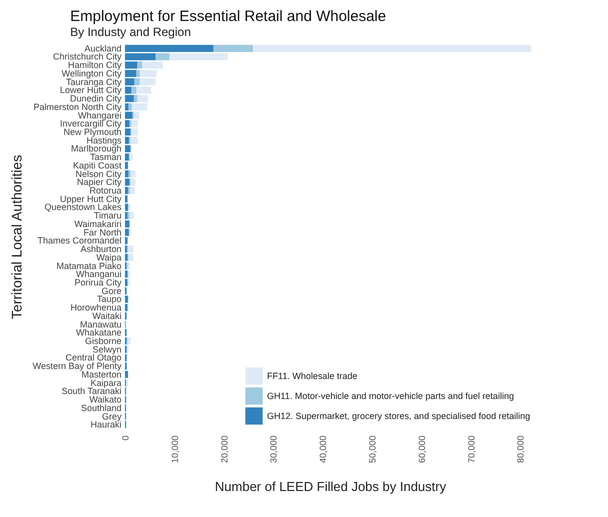 The height and width of the screenshot is (517, 608). Describe the element at coordinates (398, 416) in the screenshot. I see `legend-label: GH12. Supermarket, grocery stores, and specialised food retailing` at that location.